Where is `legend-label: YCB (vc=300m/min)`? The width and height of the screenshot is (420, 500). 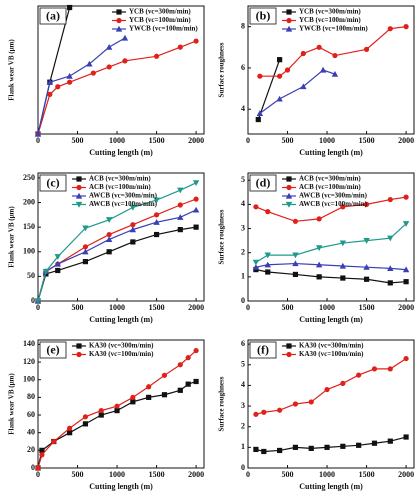
legend-label: YCB (vc=300m/min) is located at coordinates (330, 12).